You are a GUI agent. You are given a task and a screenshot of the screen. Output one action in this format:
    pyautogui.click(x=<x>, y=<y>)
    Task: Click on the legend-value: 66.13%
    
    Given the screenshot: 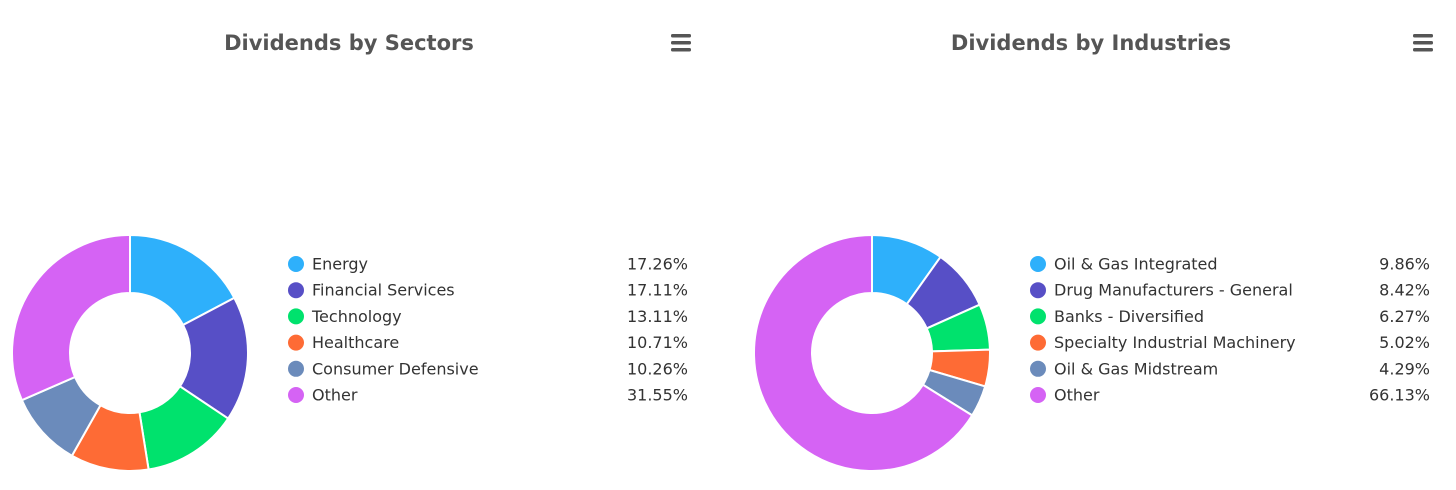 What is the action you would take?
    pyautogui.click(x=1399, y=395)
    